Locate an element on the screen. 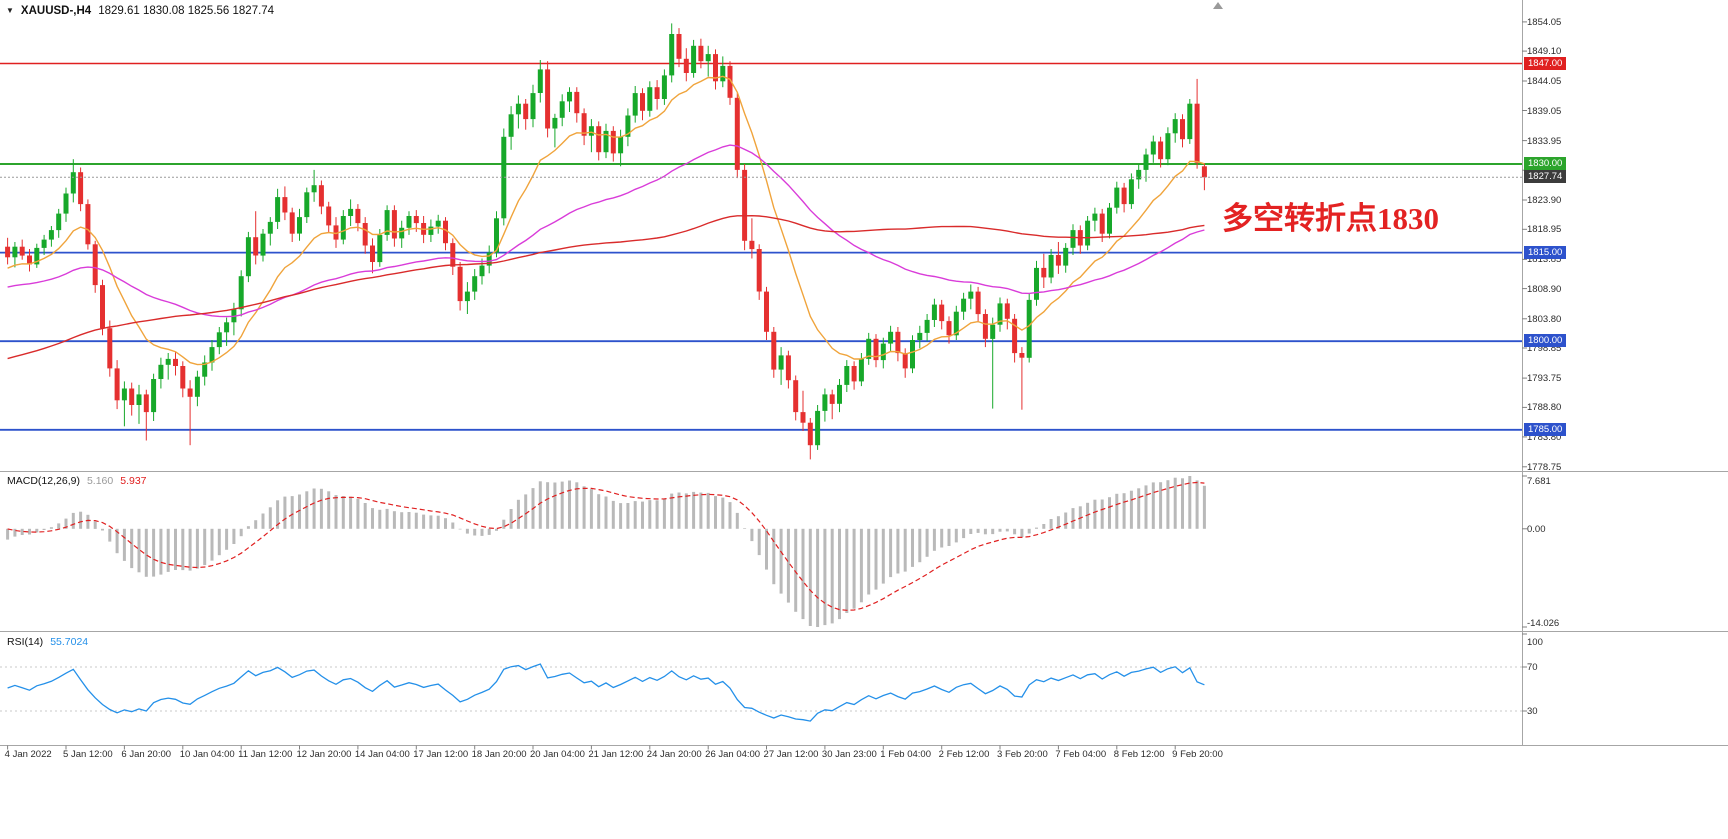  rsi-line is located at coordinates (606, 692).